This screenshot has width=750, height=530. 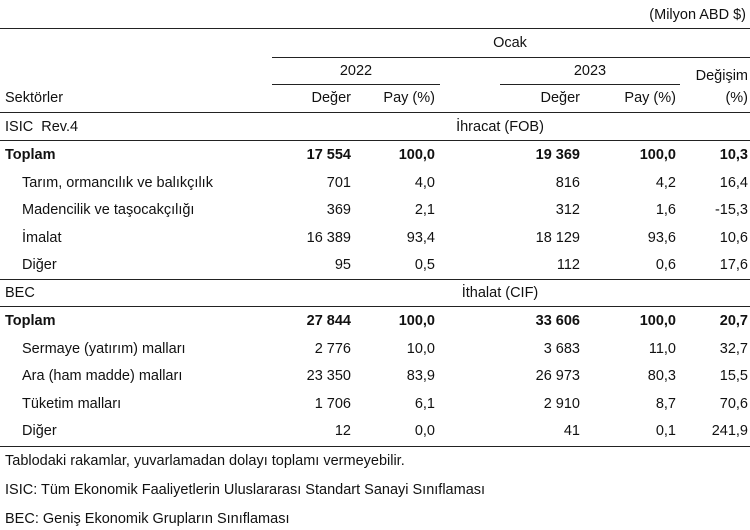 I want to click on cell: 19 369, so click(x=557, y=155).